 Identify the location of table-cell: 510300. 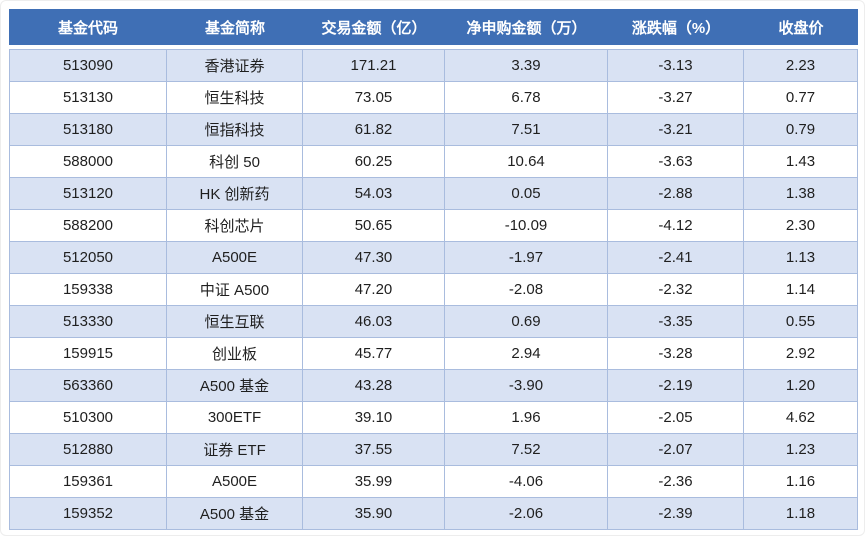
(88, 418).